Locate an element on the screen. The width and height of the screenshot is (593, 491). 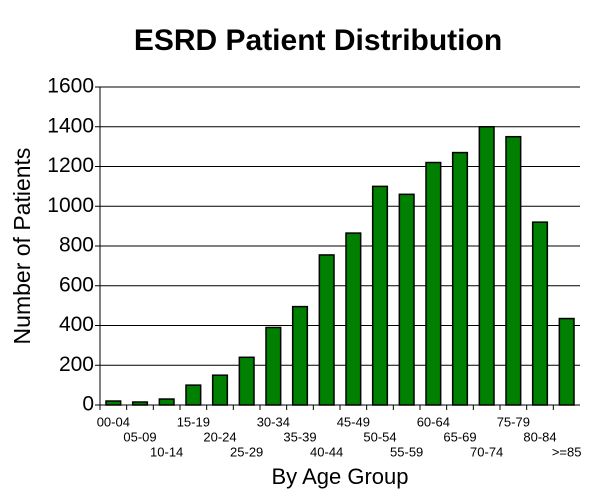
x-tick-label: 35-39 is located at coordinates (299, 436).